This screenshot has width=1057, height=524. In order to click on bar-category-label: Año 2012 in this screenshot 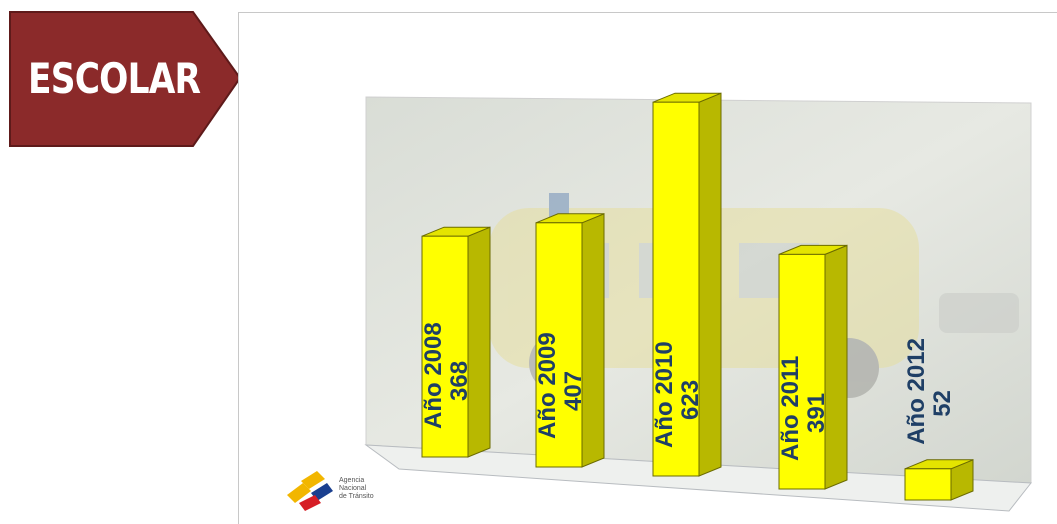, I will do `click(916, 391)`.